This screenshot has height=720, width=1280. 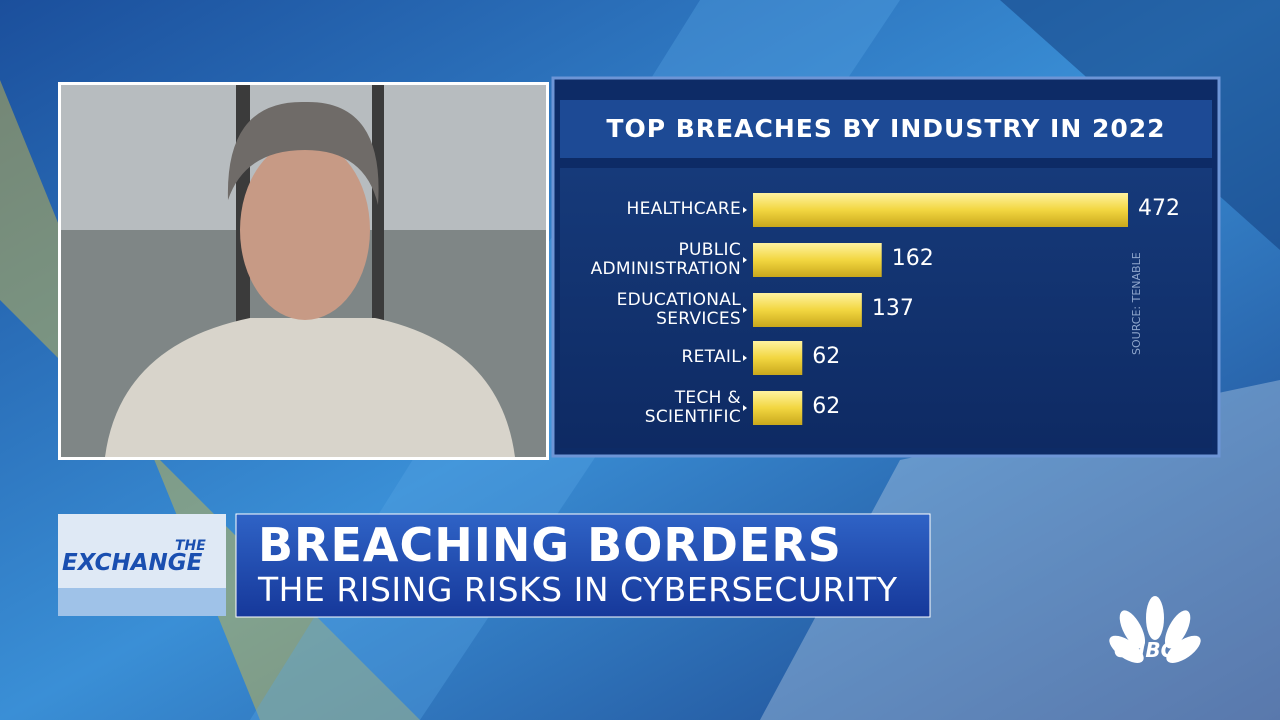 What do you see at coordinates (142, 602) in the screenshot?
I see `logo-strip` at bounding box center [142, 602].